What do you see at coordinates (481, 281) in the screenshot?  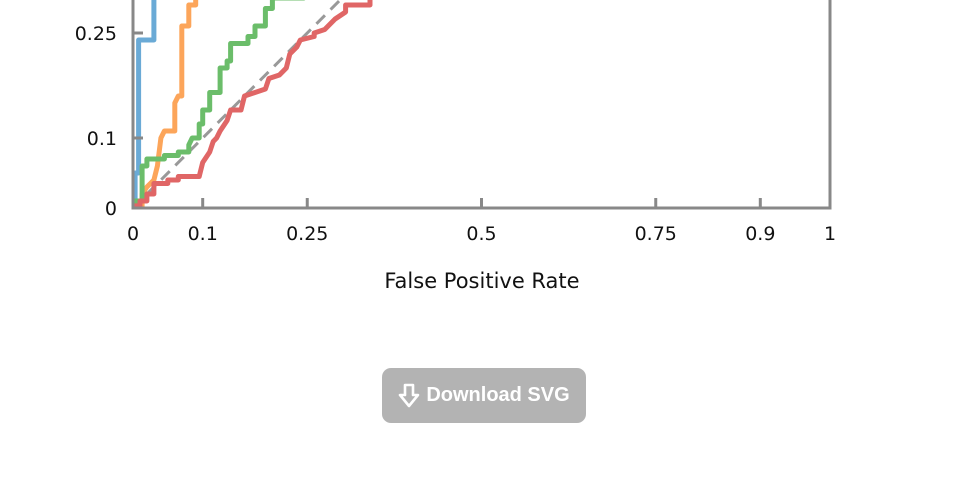 I see `x-axis-title: False Positive Rate` at bounding box center [481, 281].